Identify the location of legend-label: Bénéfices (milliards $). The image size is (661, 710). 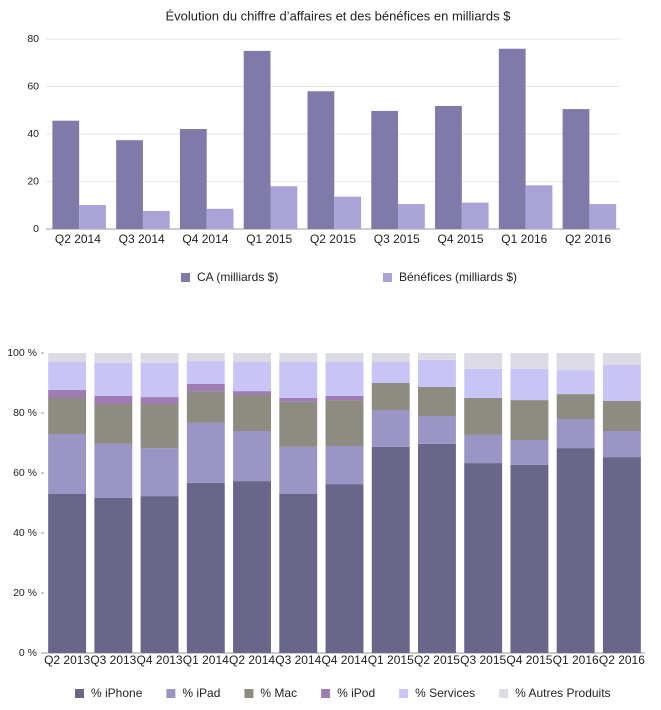
(458, 277).